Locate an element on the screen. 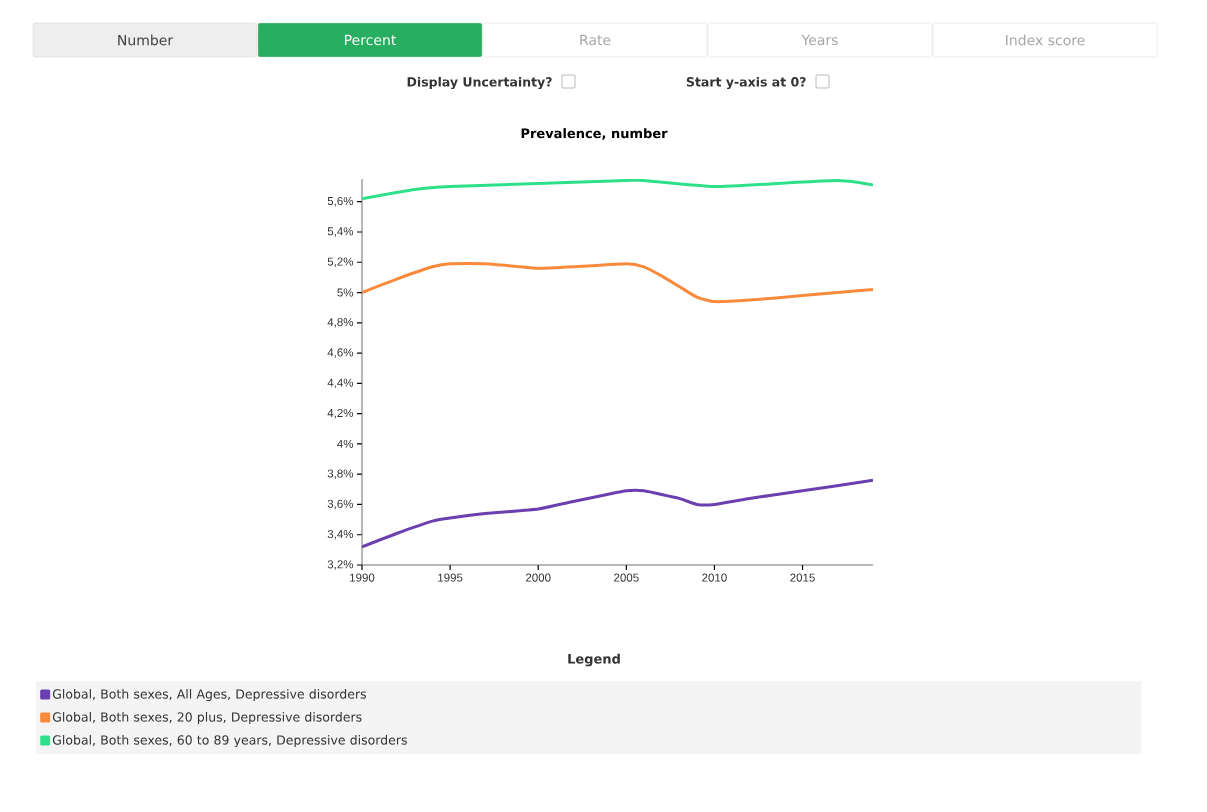 This screenshot has height=812, width=1207. legend-label: Global, Both sexes, 20 plus, Depressive disorders is located at coordinates (207, 718).